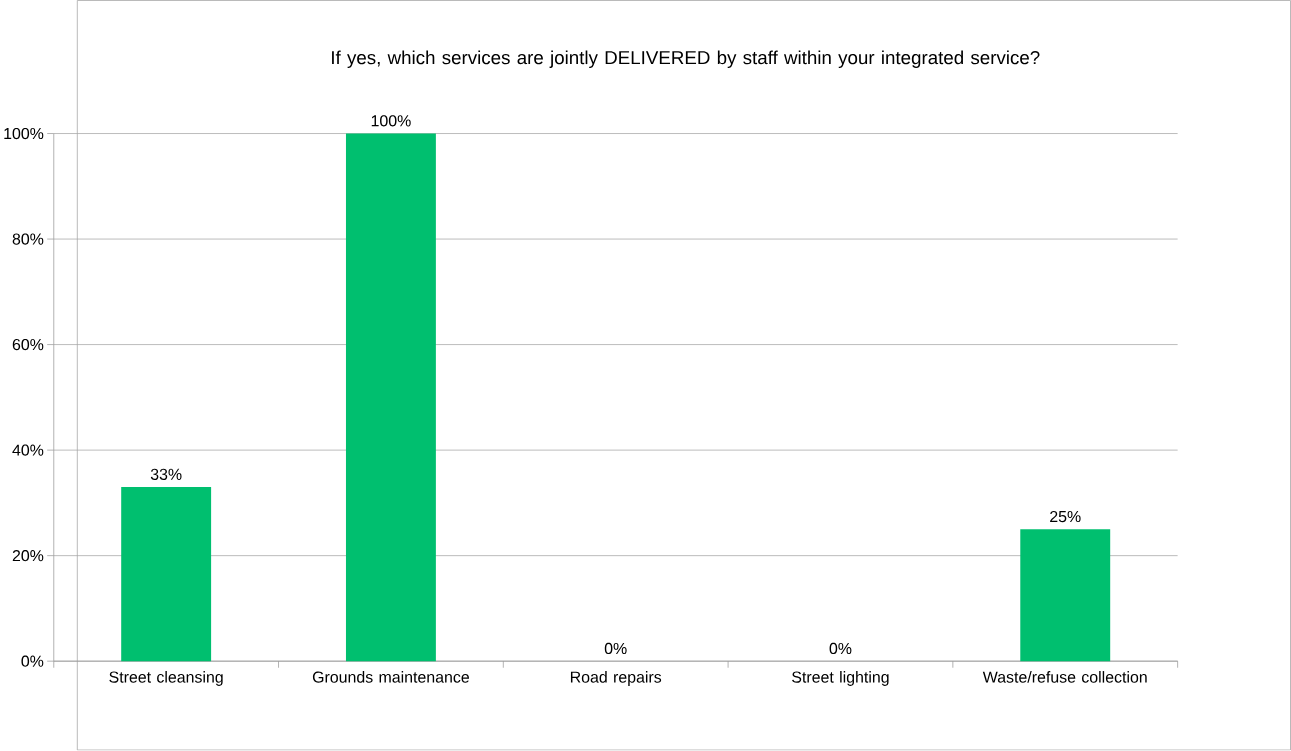 This screenshot has width=1291, height=751. Describe the element at coordinates (28, 345) in the screenshot. I see `y-tick-label: 60%` at that location.